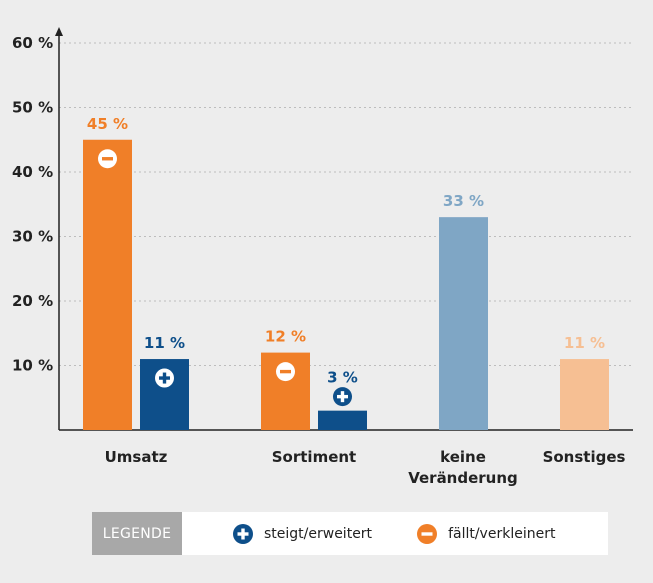 This screenshot has height=583, width=653. I want to click on y-tick-label: 30 %, so click(32, 237).